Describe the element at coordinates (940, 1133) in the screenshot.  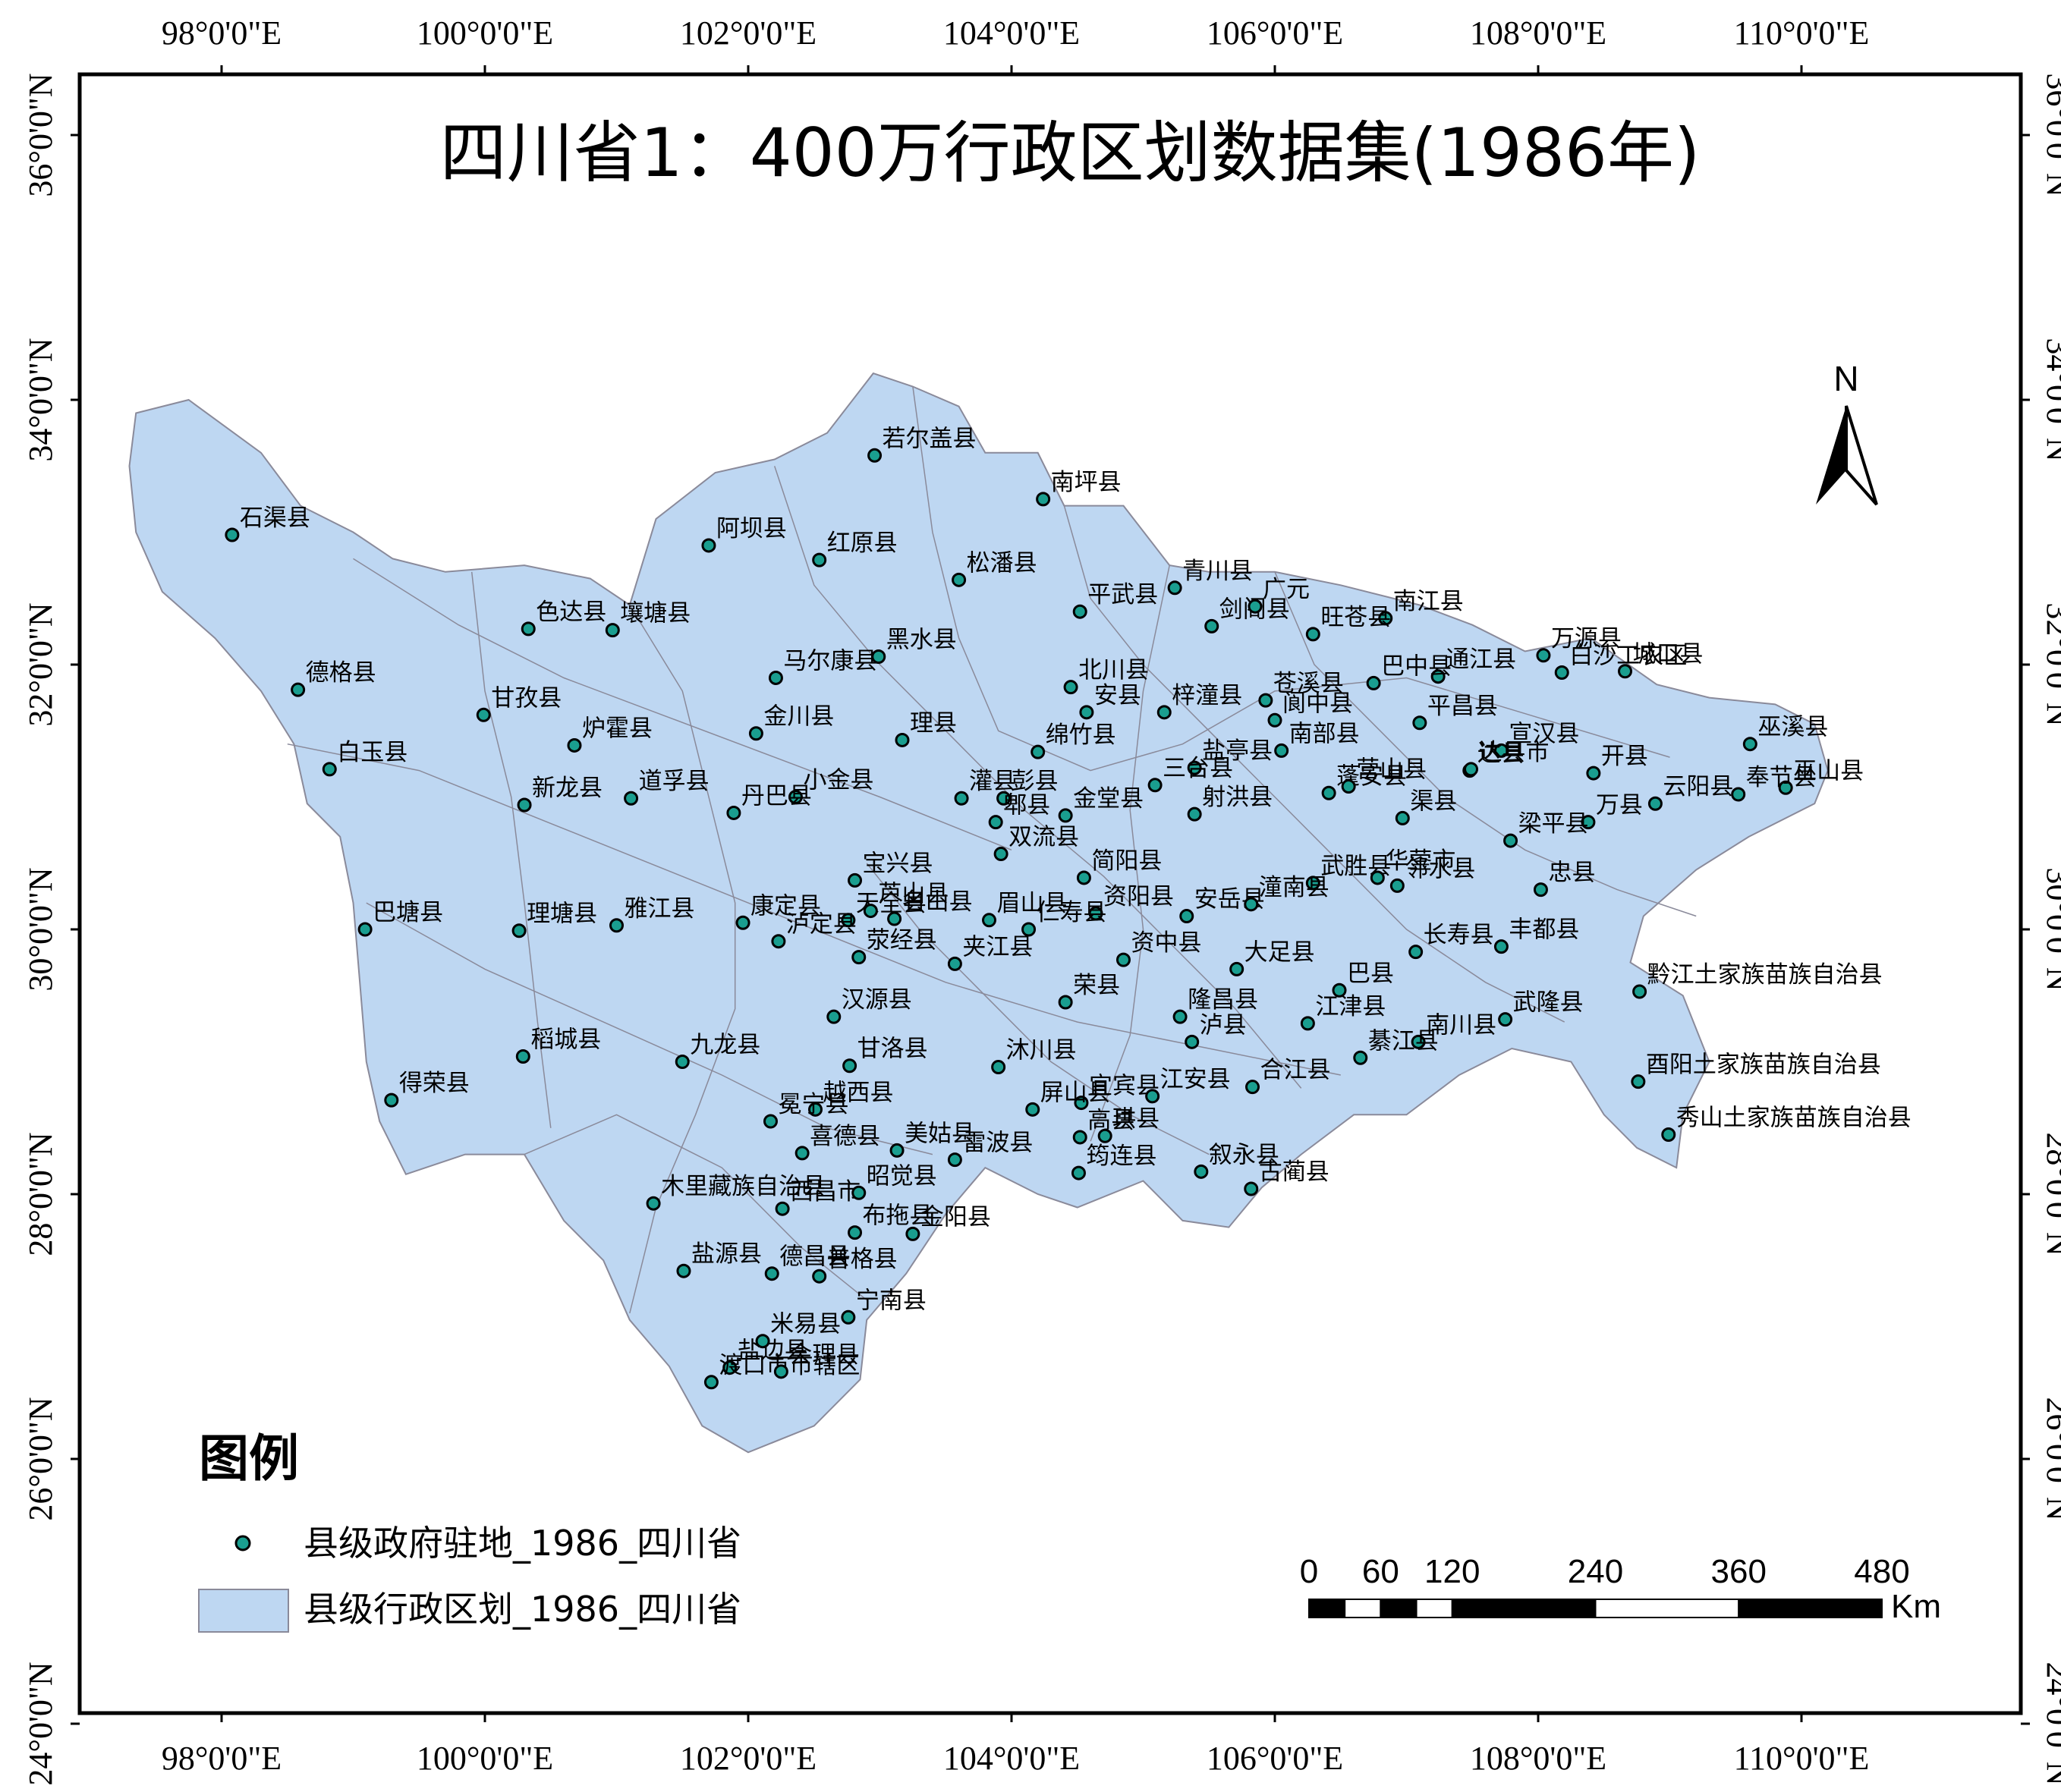
I see `county-label: 美姑县` at that location.